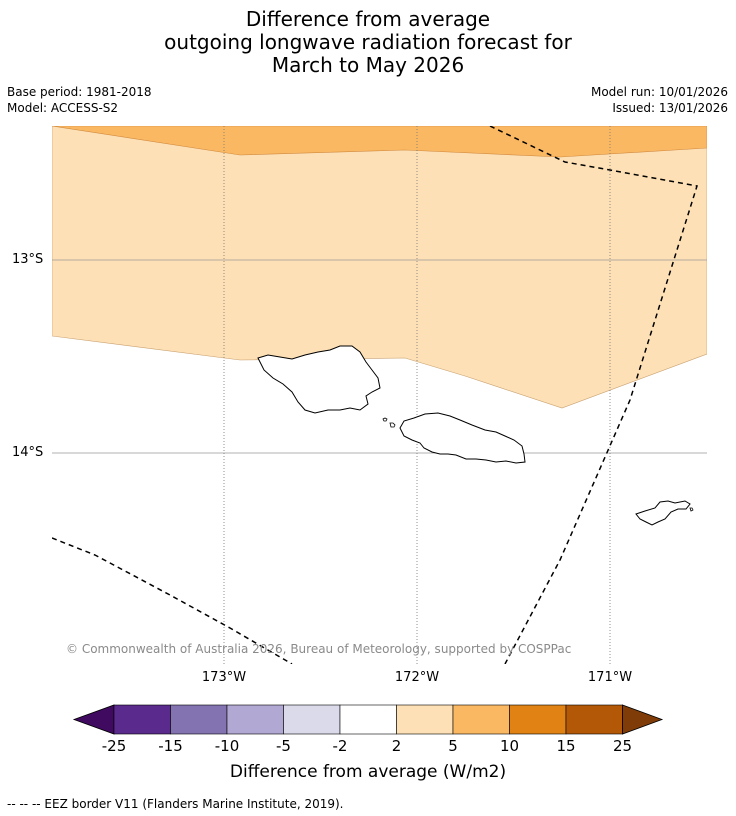  I want to click on meta-right: Model run: 10/01/2026 Issued: 13/01/2026, so click(659, 100).